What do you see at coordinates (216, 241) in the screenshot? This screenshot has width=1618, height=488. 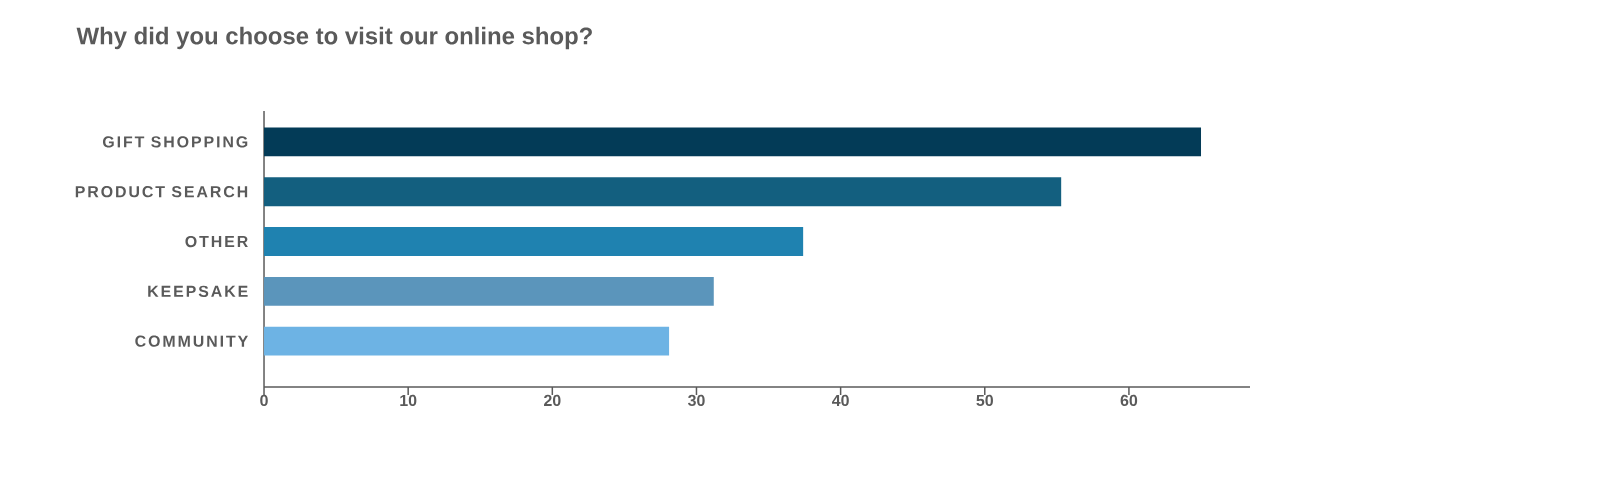 I see `y-tick-label: OTHER` at bounding box center [216, 241].